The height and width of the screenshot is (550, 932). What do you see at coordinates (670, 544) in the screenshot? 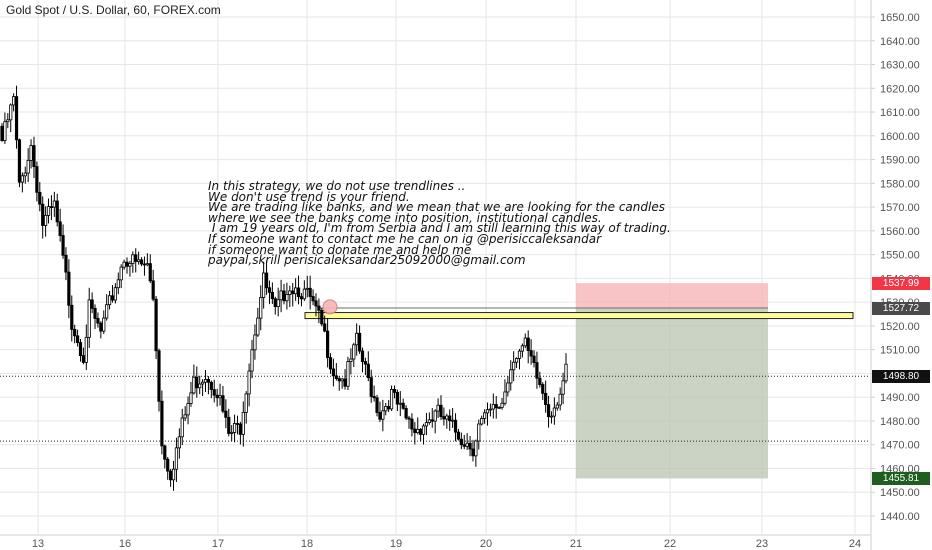
I see `x-tick-label: 22` at bounding box center [670, 544].